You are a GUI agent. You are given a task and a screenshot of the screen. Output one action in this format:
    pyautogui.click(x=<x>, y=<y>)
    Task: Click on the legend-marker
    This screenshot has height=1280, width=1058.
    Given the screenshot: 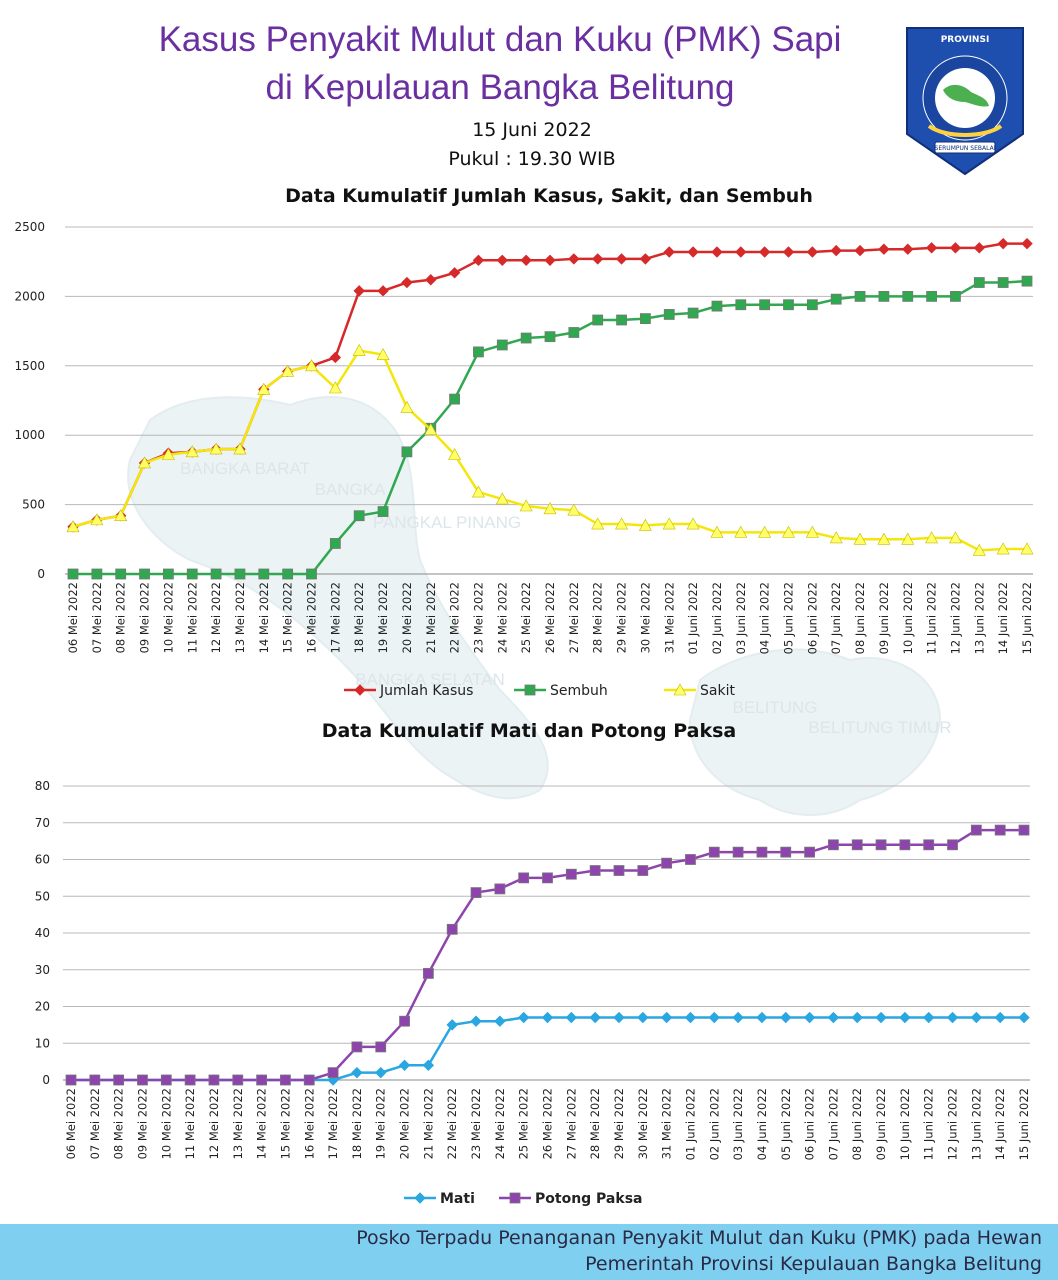 What is the action you would take?
    pyautogui.click(x=360, y=690)
    